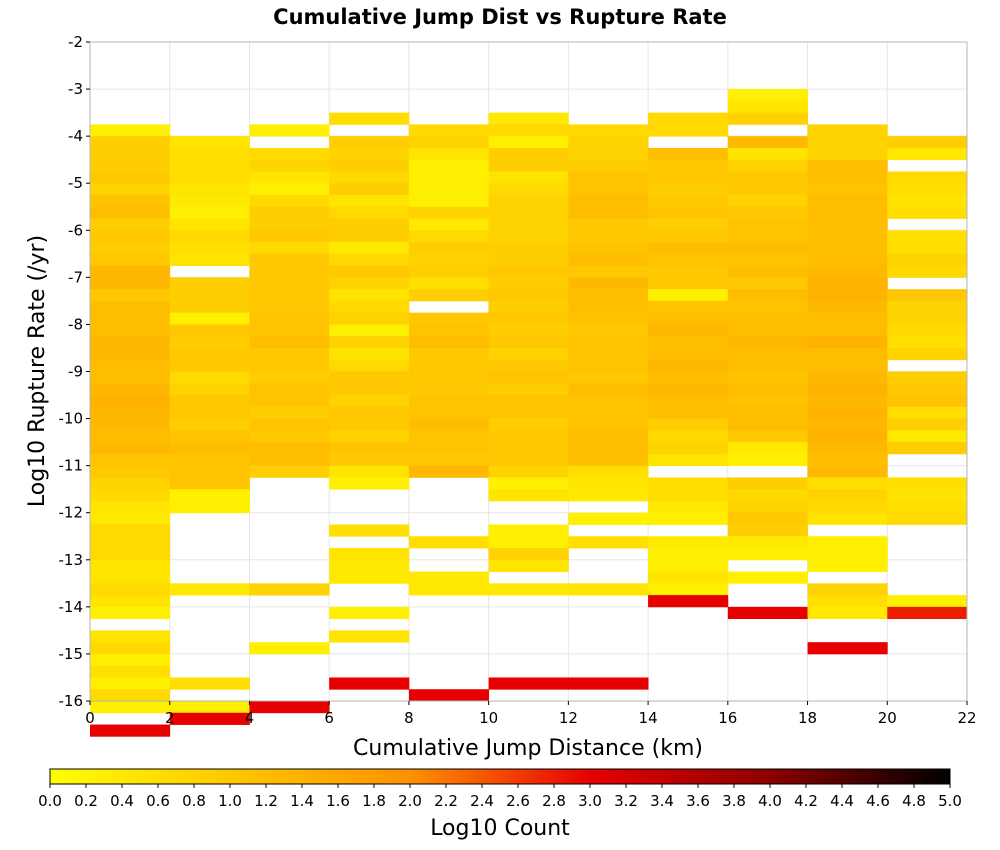  What do you see at coordinates (71, 513) in the screenshot?
I see `y-tick-label: -12` at bounding box center [71, 513].